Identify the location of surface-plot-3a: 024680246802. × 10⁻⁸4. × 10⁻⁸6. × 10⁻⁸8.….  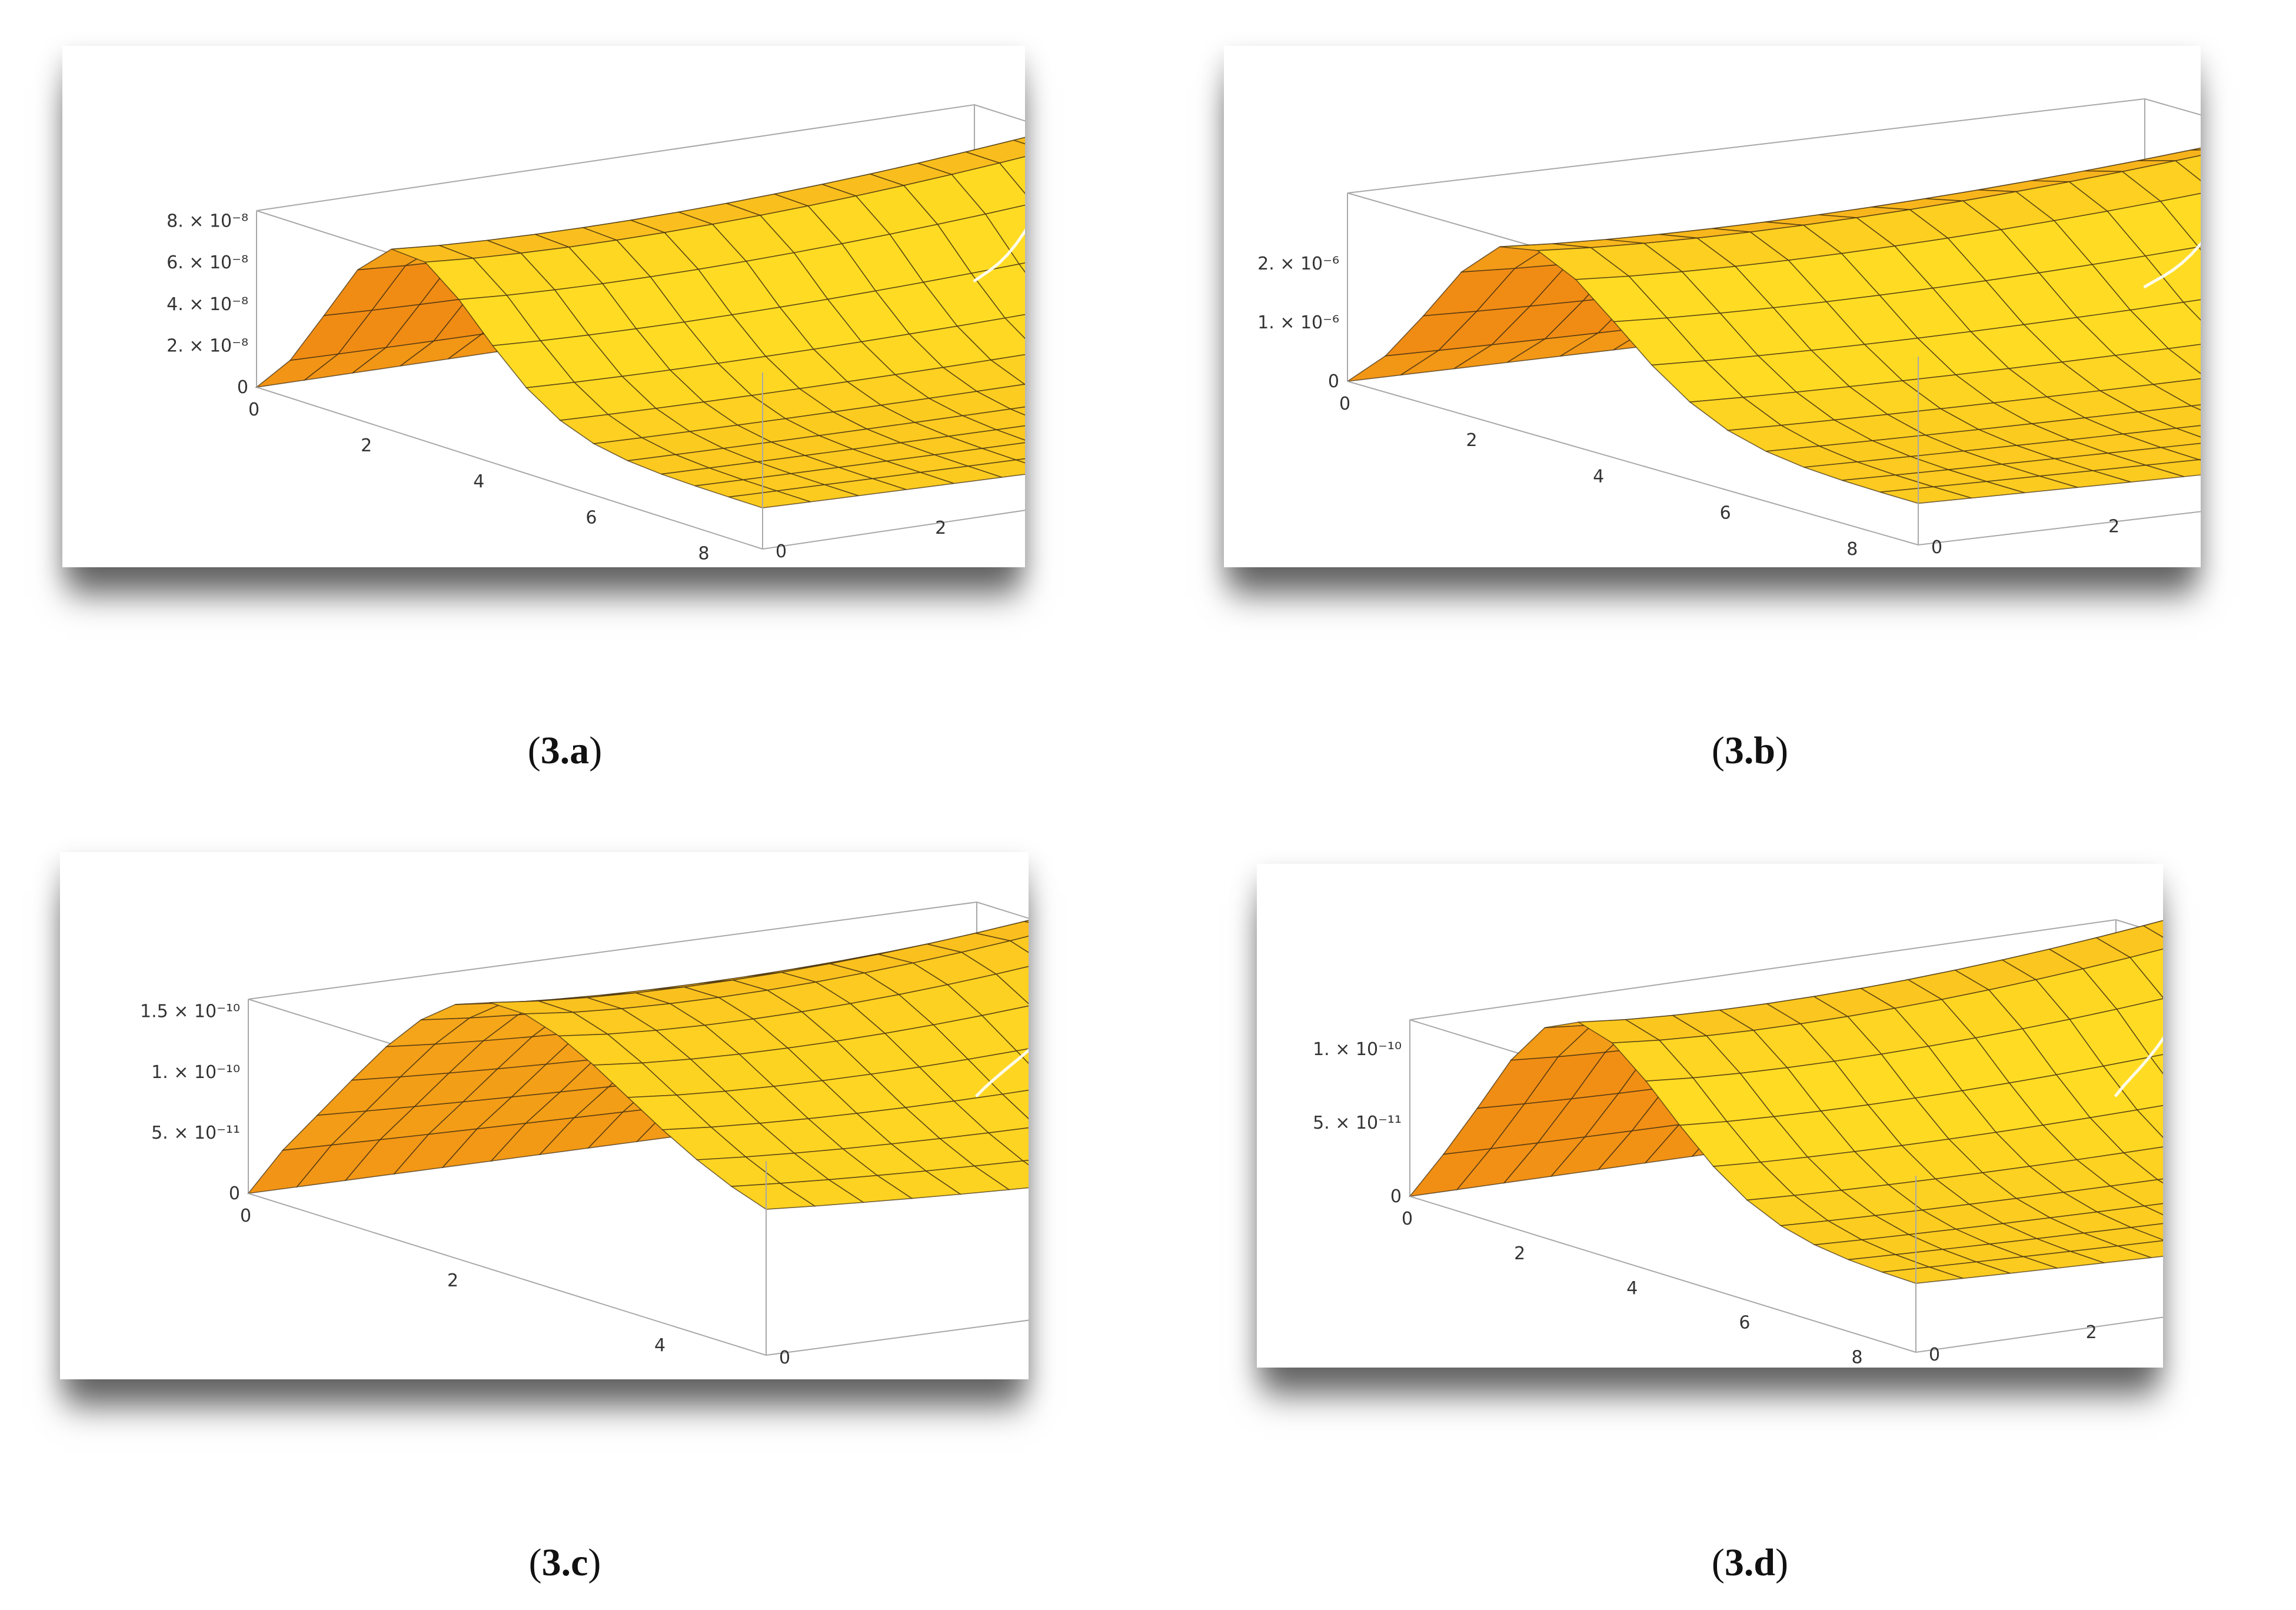
(596, 334).